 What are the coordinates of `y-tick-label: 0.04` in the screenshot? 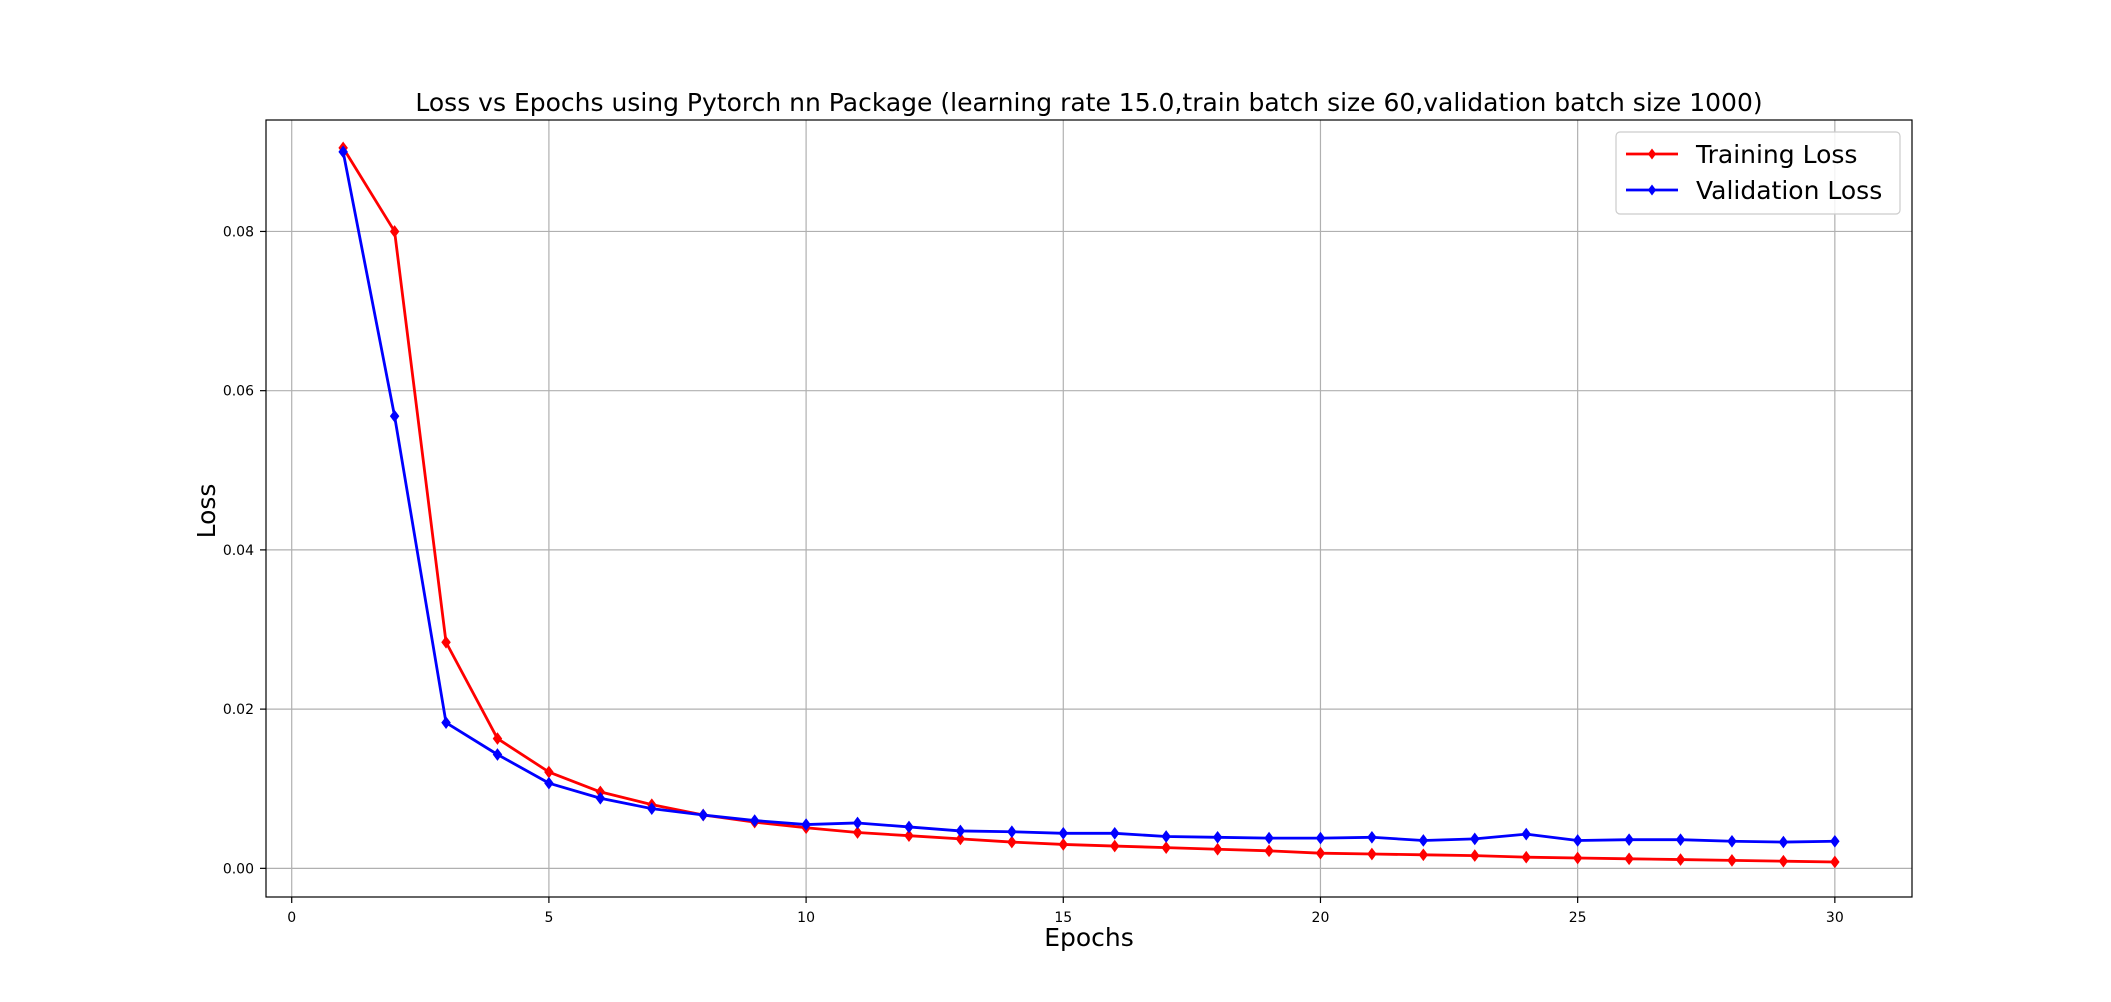 It's located at (238, 551).